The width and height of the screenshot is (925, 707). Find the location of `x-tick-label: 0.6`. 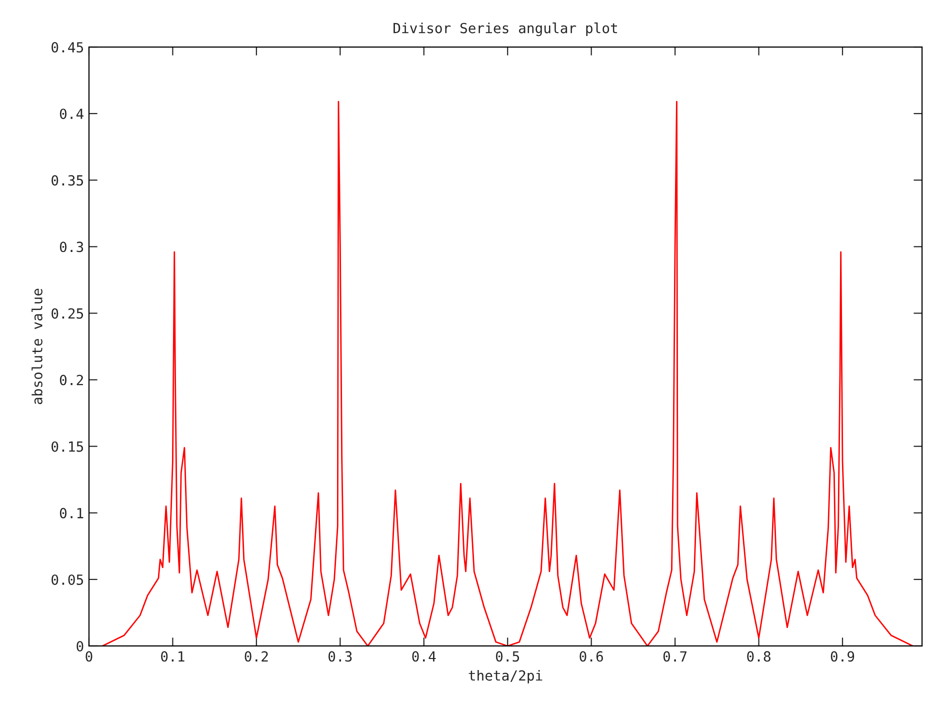

x-tick-label: 0.6 is located at coordinates (591, 656).